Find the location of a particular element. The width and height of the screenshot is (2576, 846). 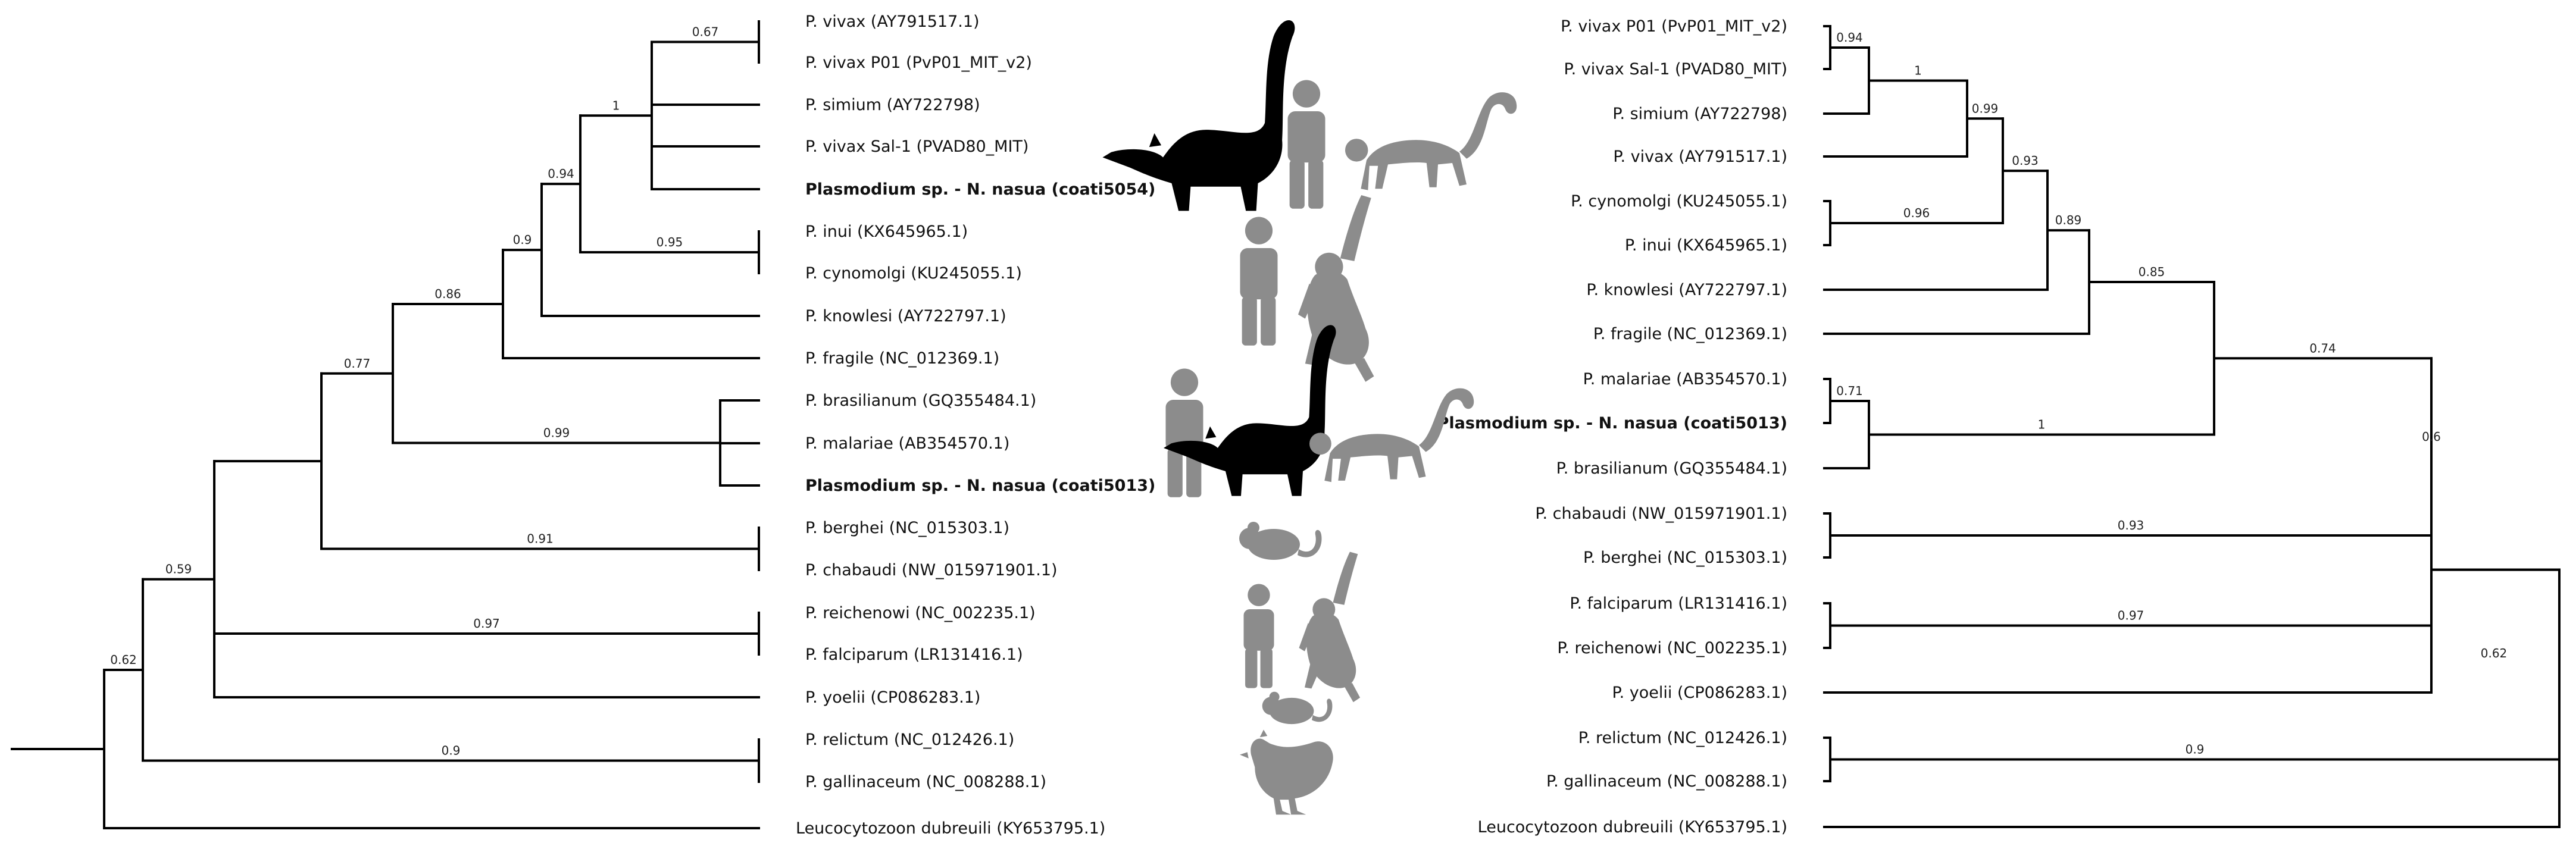

support-value: 0.6 is located at coordinates (2431, 437).